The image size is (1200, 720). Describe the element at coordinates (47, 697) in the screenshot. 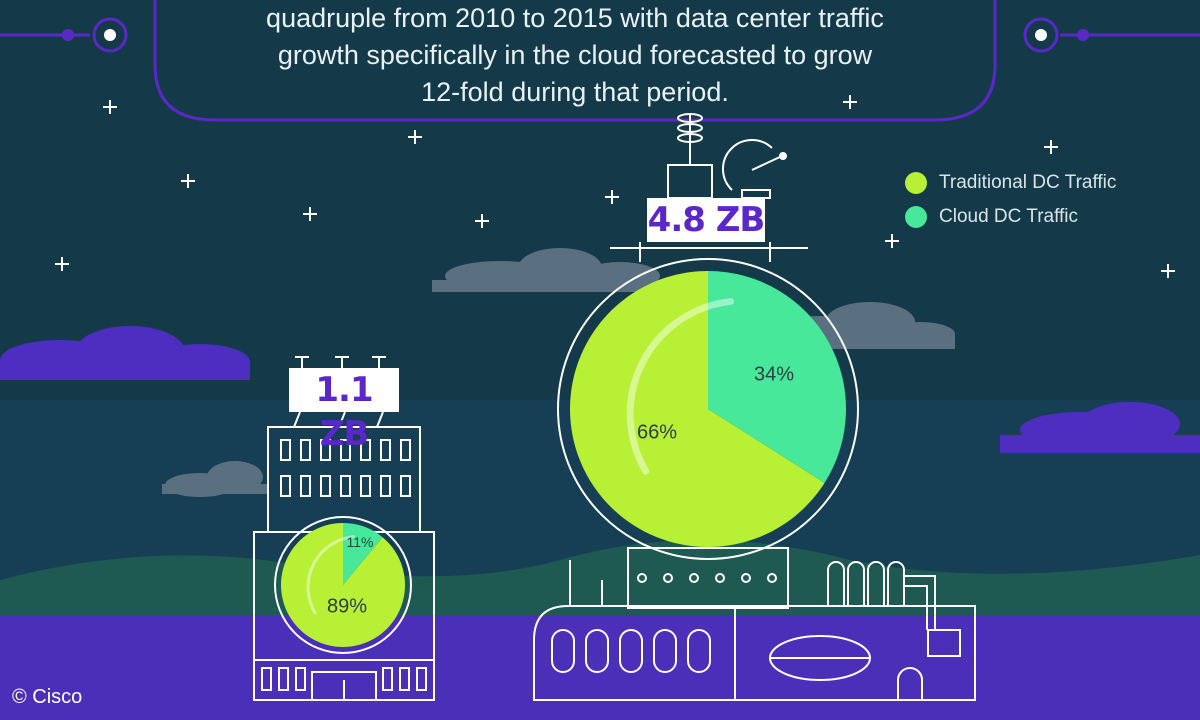

I see `copyright-credit: © Cisco` at that location.